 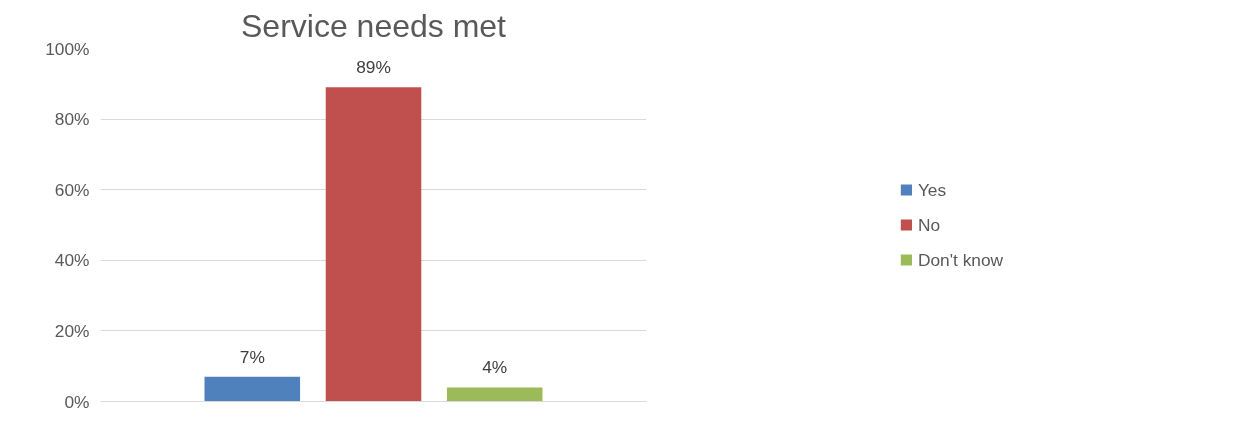 What do you see at coordinates (960, 259) in the screenshot?
I see `legend-label: Don't know` at bounding box center [960, 259].